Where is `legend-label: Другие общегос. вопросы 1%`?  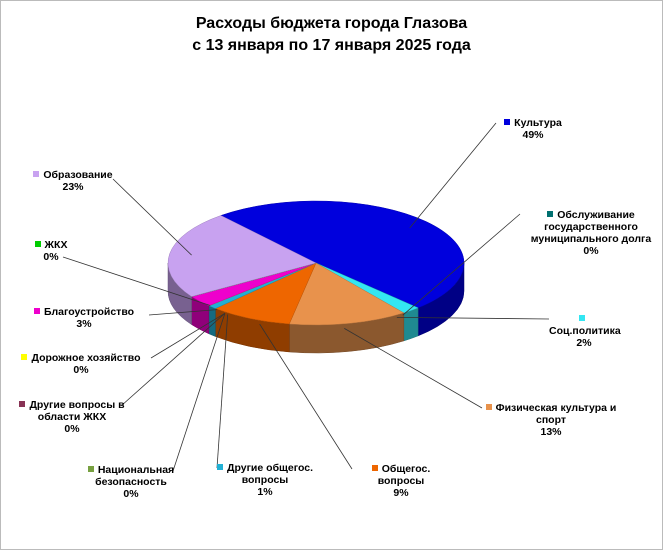
legend-label: Другие общегос. вопросы 1% is located at coordinates (265, 480).